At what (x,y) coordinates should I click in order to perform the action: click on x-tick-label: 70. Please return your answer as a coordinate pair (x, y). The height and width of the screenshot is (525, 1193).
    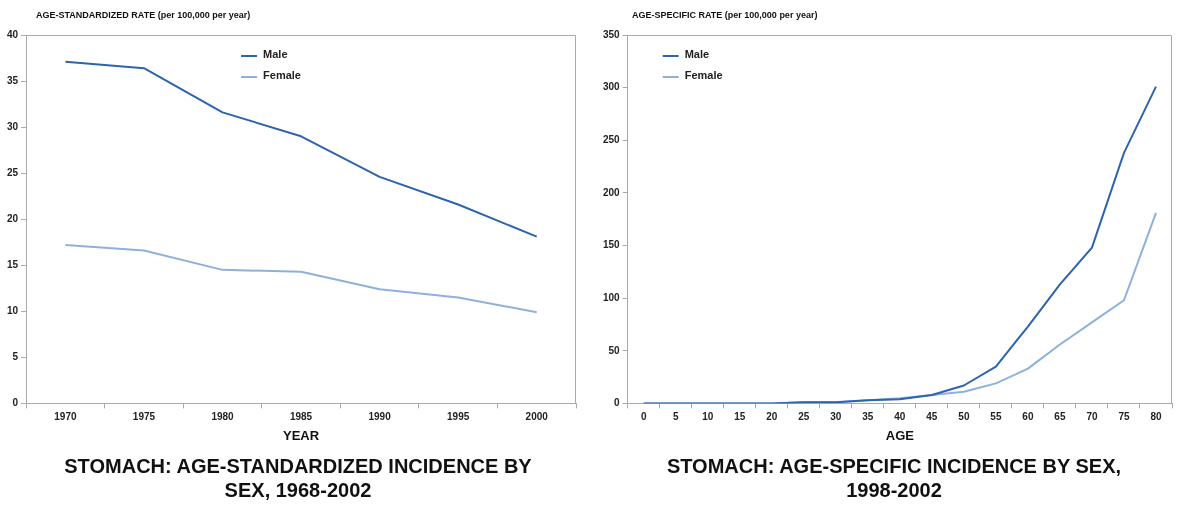
    Looking at the image, I should click on (1092, 417).